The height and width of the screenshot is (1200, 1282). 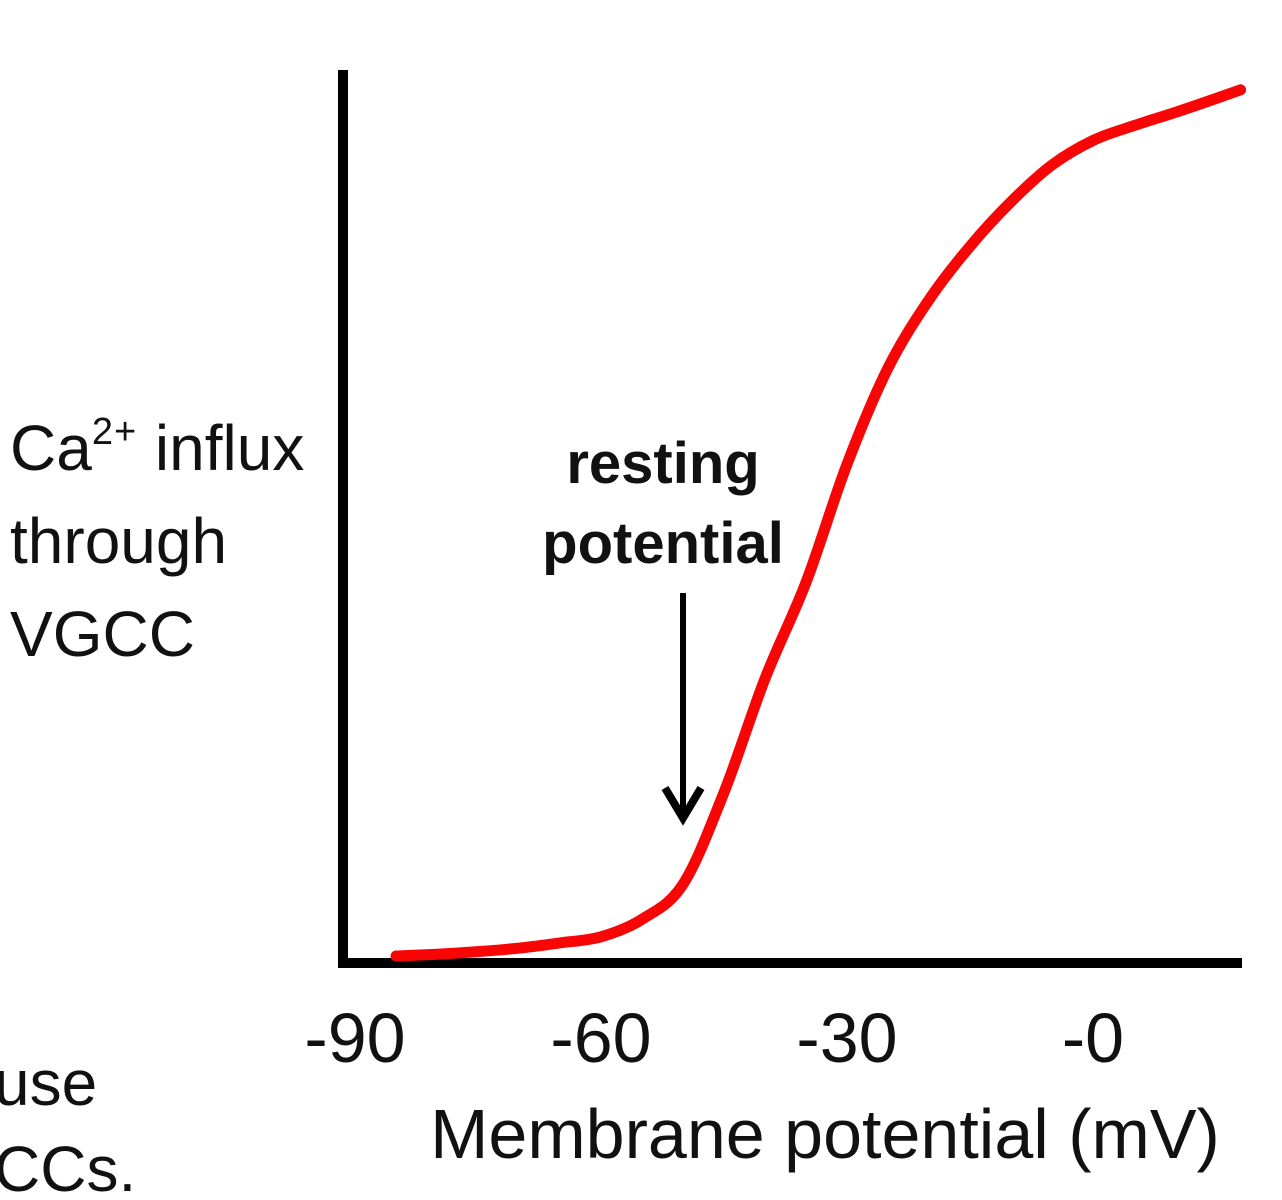 What do you see at coordinates (663, 543) in the screenshot?
I see `annotation-line2: potential` at bounding box center [663, 543].